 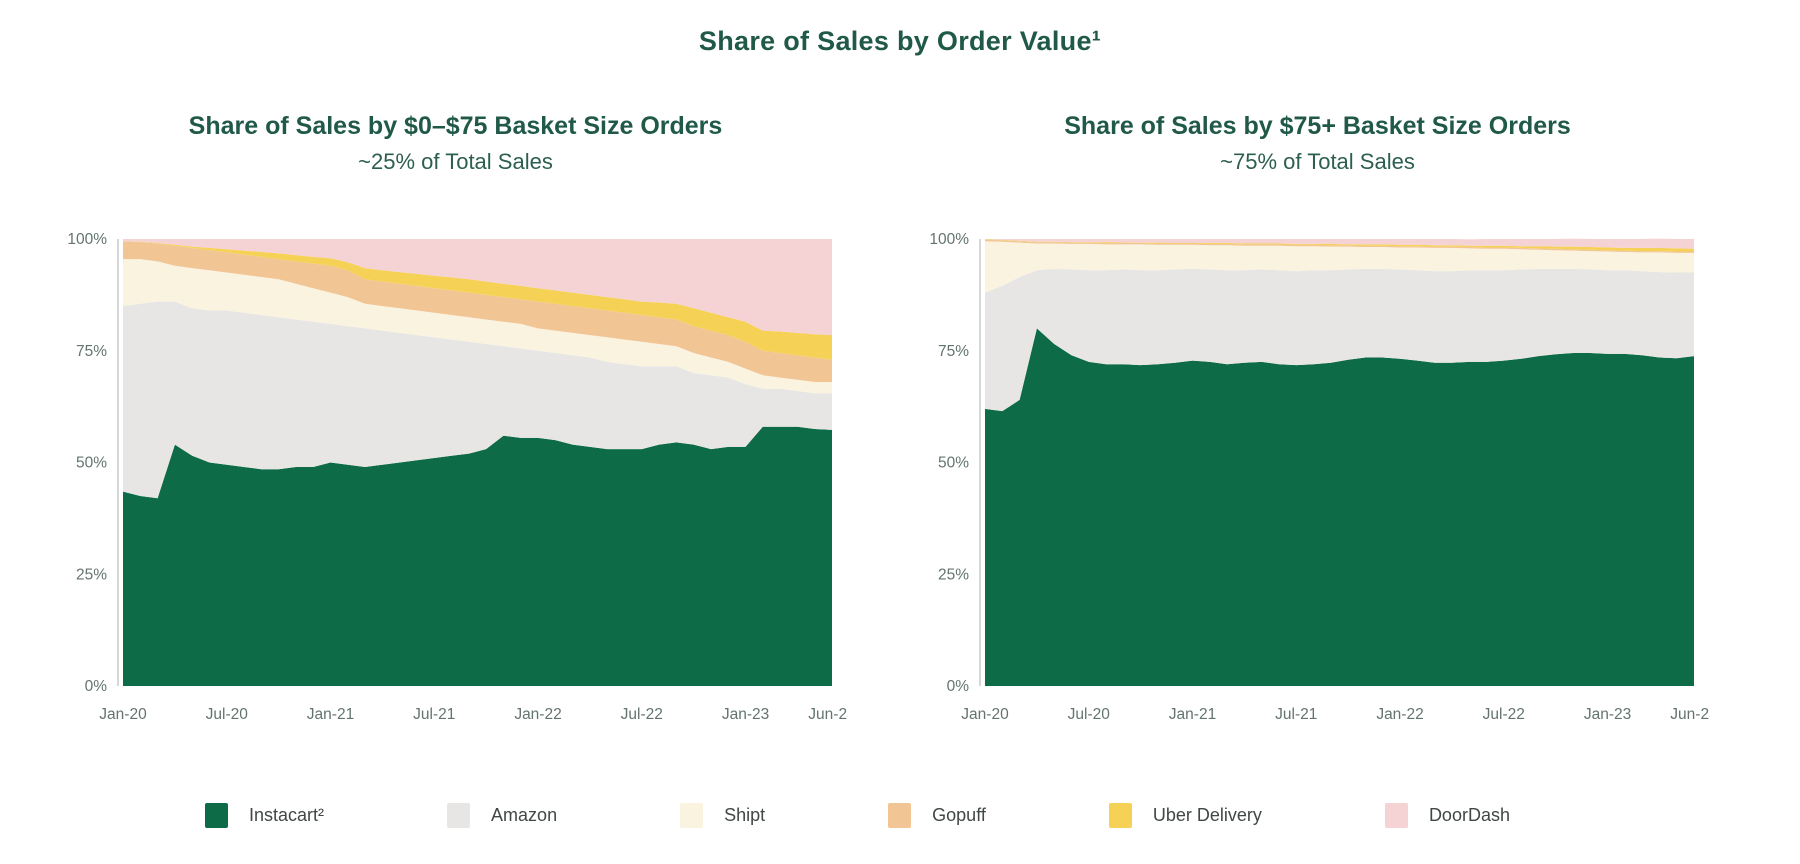 What do you see at coordinates (477, 556) in the screenshot?
I see `area-series-instacart` at bounding box center [477, 556].